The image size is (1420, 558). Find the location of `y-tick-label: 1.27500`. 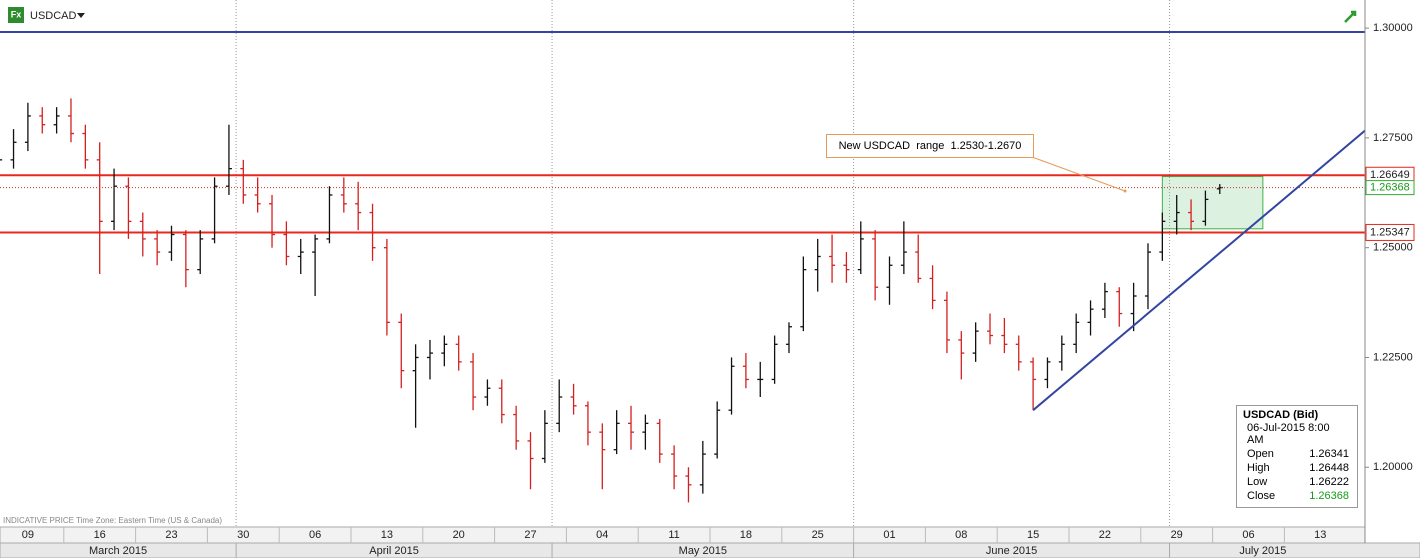

y-tick-label: 1.27500 is located at coordinates (1393, 138).